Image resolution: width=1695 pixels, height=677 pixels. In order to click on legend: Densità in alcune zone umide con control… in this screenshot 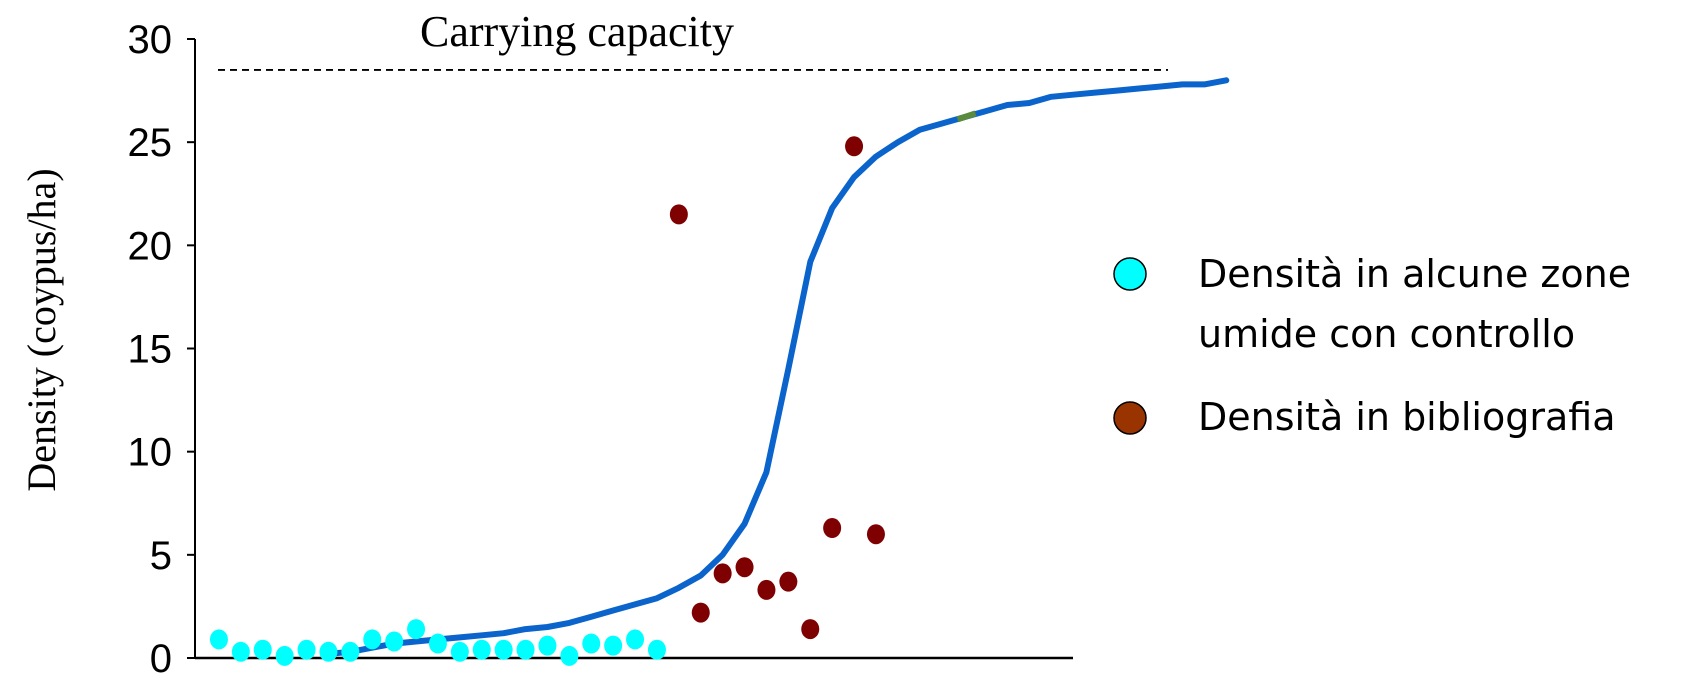, I will do `click(1372, 345)`.